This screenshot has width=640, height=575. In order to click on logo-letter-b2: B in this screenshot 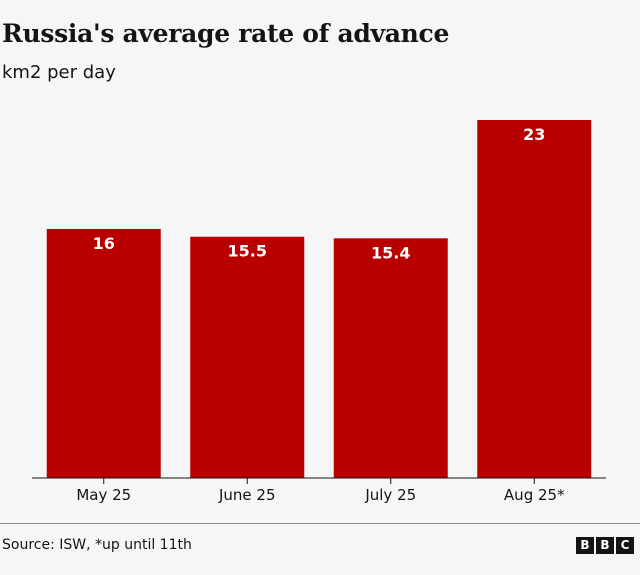, I will do `click(605, 545)`.